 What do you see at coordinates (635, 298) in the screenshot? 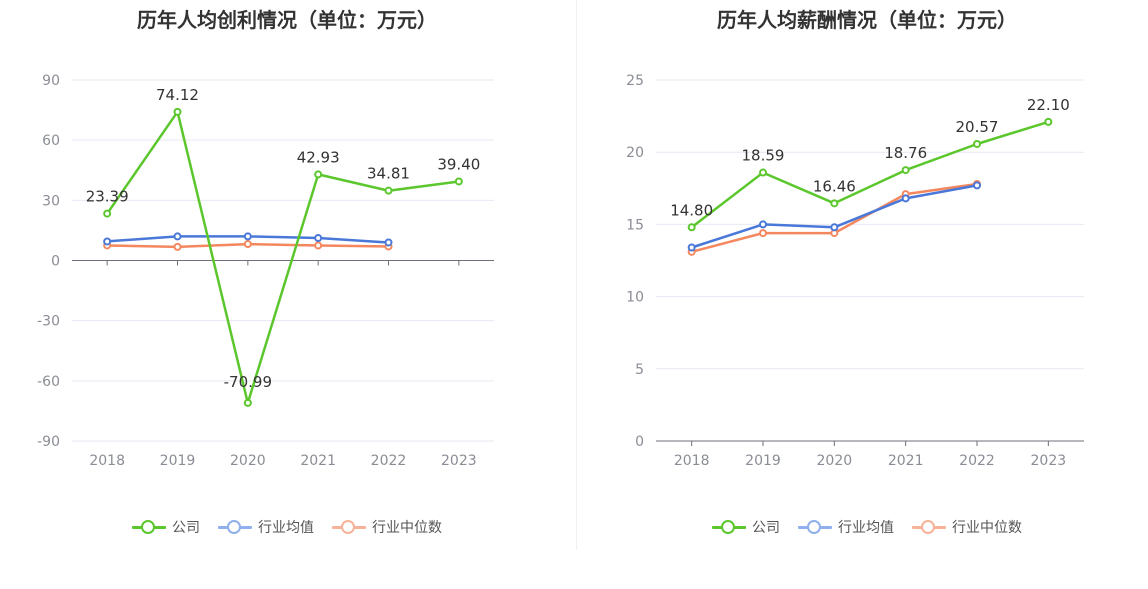
I see `y-tick-label: 10` at bounding box center [635, 298].